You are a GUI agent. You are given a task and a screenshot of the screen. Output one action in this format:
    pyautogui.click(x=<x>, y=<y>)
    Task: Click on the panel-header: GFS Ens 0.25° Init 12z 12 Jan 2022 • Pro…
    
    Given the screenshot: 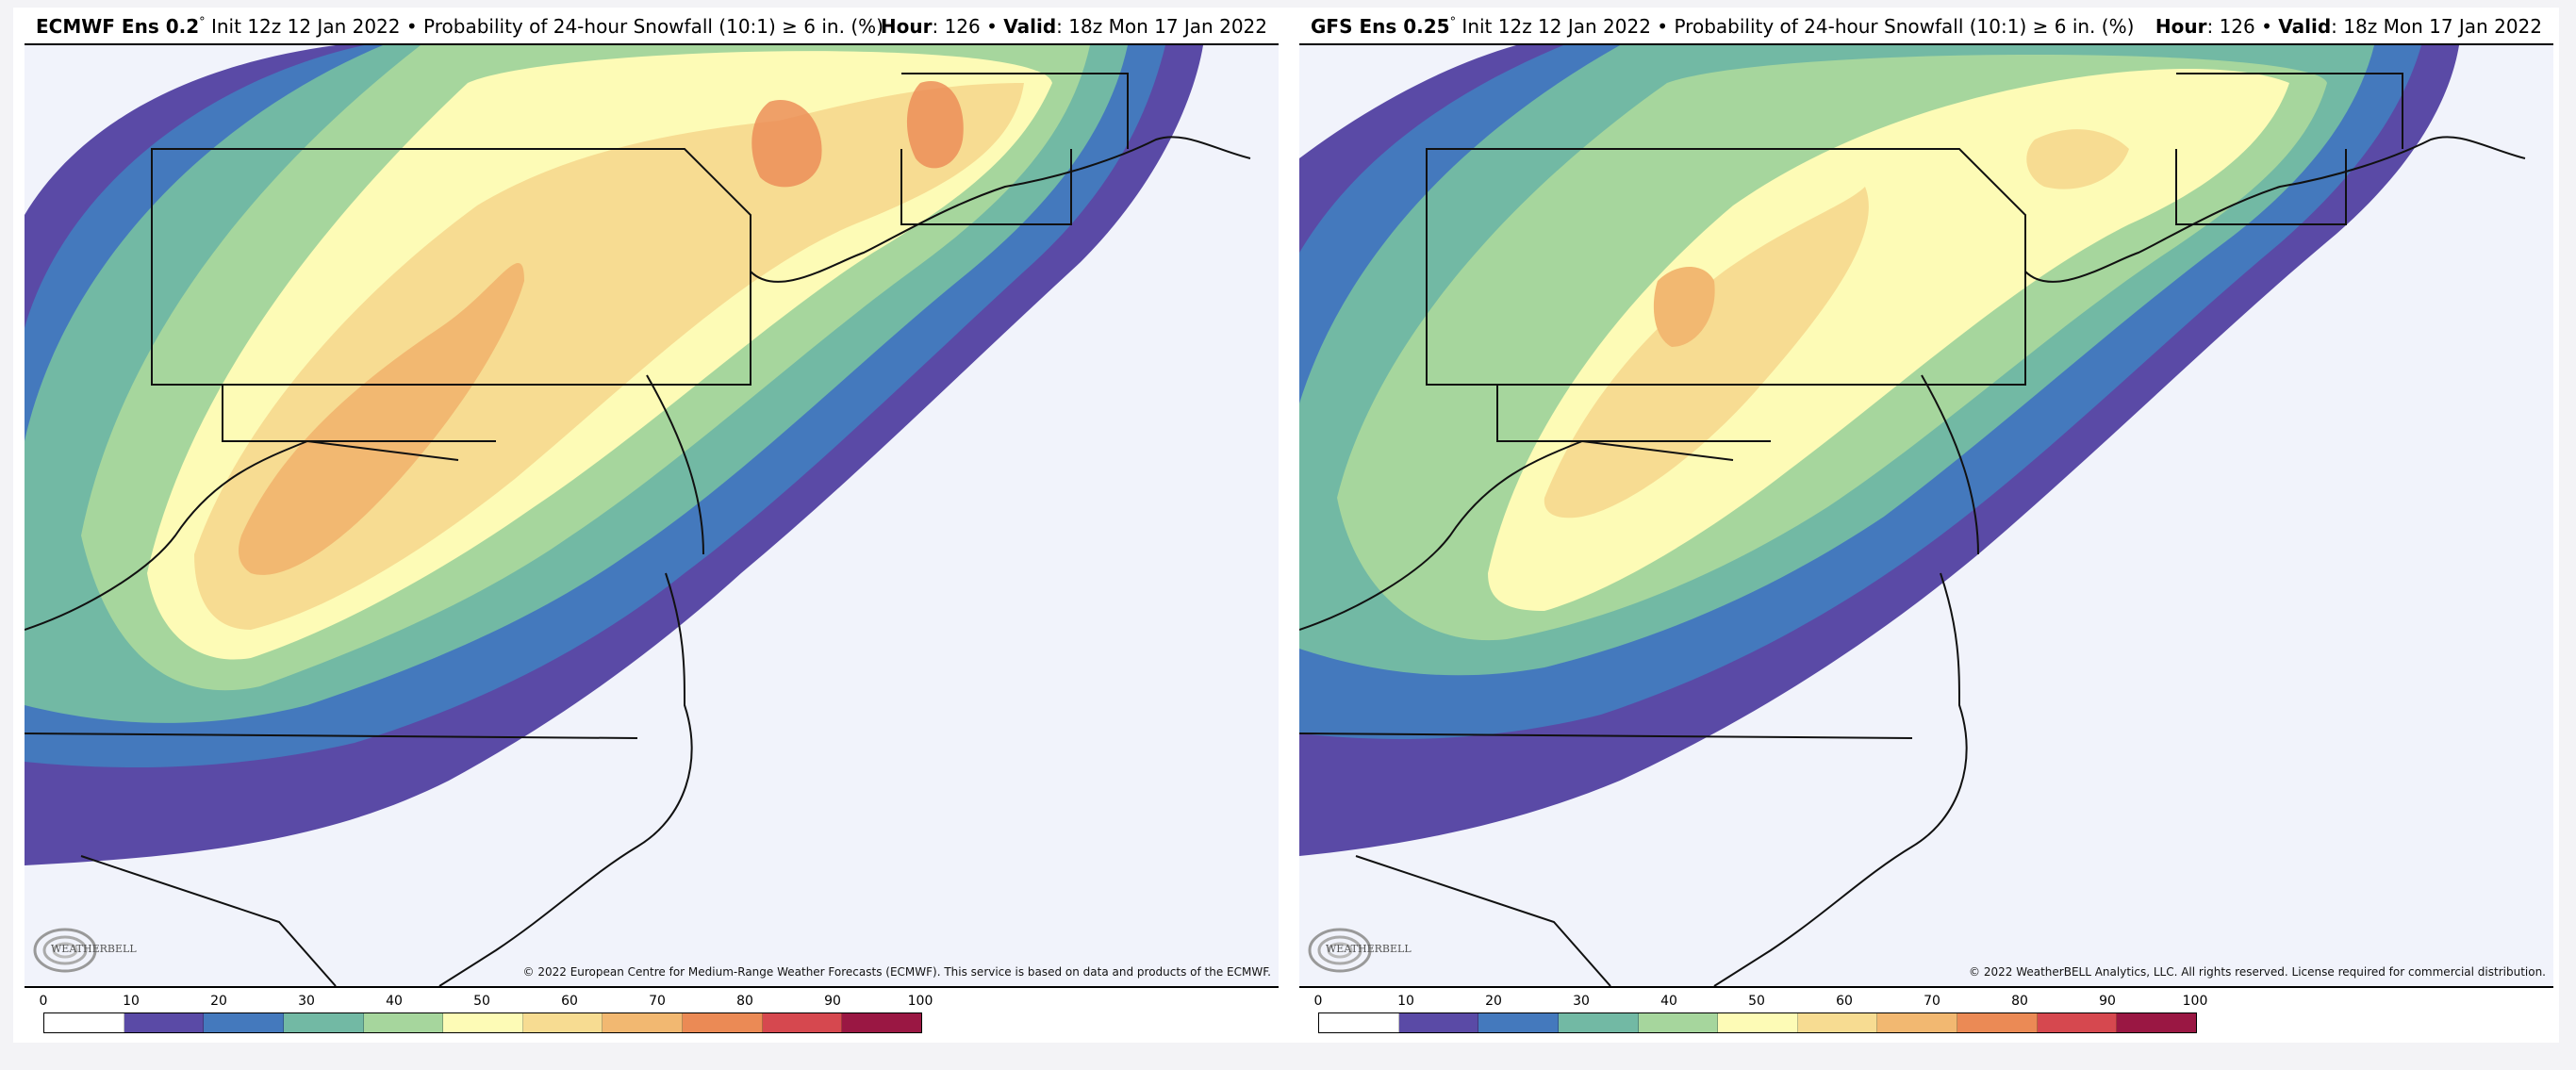 What is the action you would take?
    pyautogui.click(x=1926, y=28)
    